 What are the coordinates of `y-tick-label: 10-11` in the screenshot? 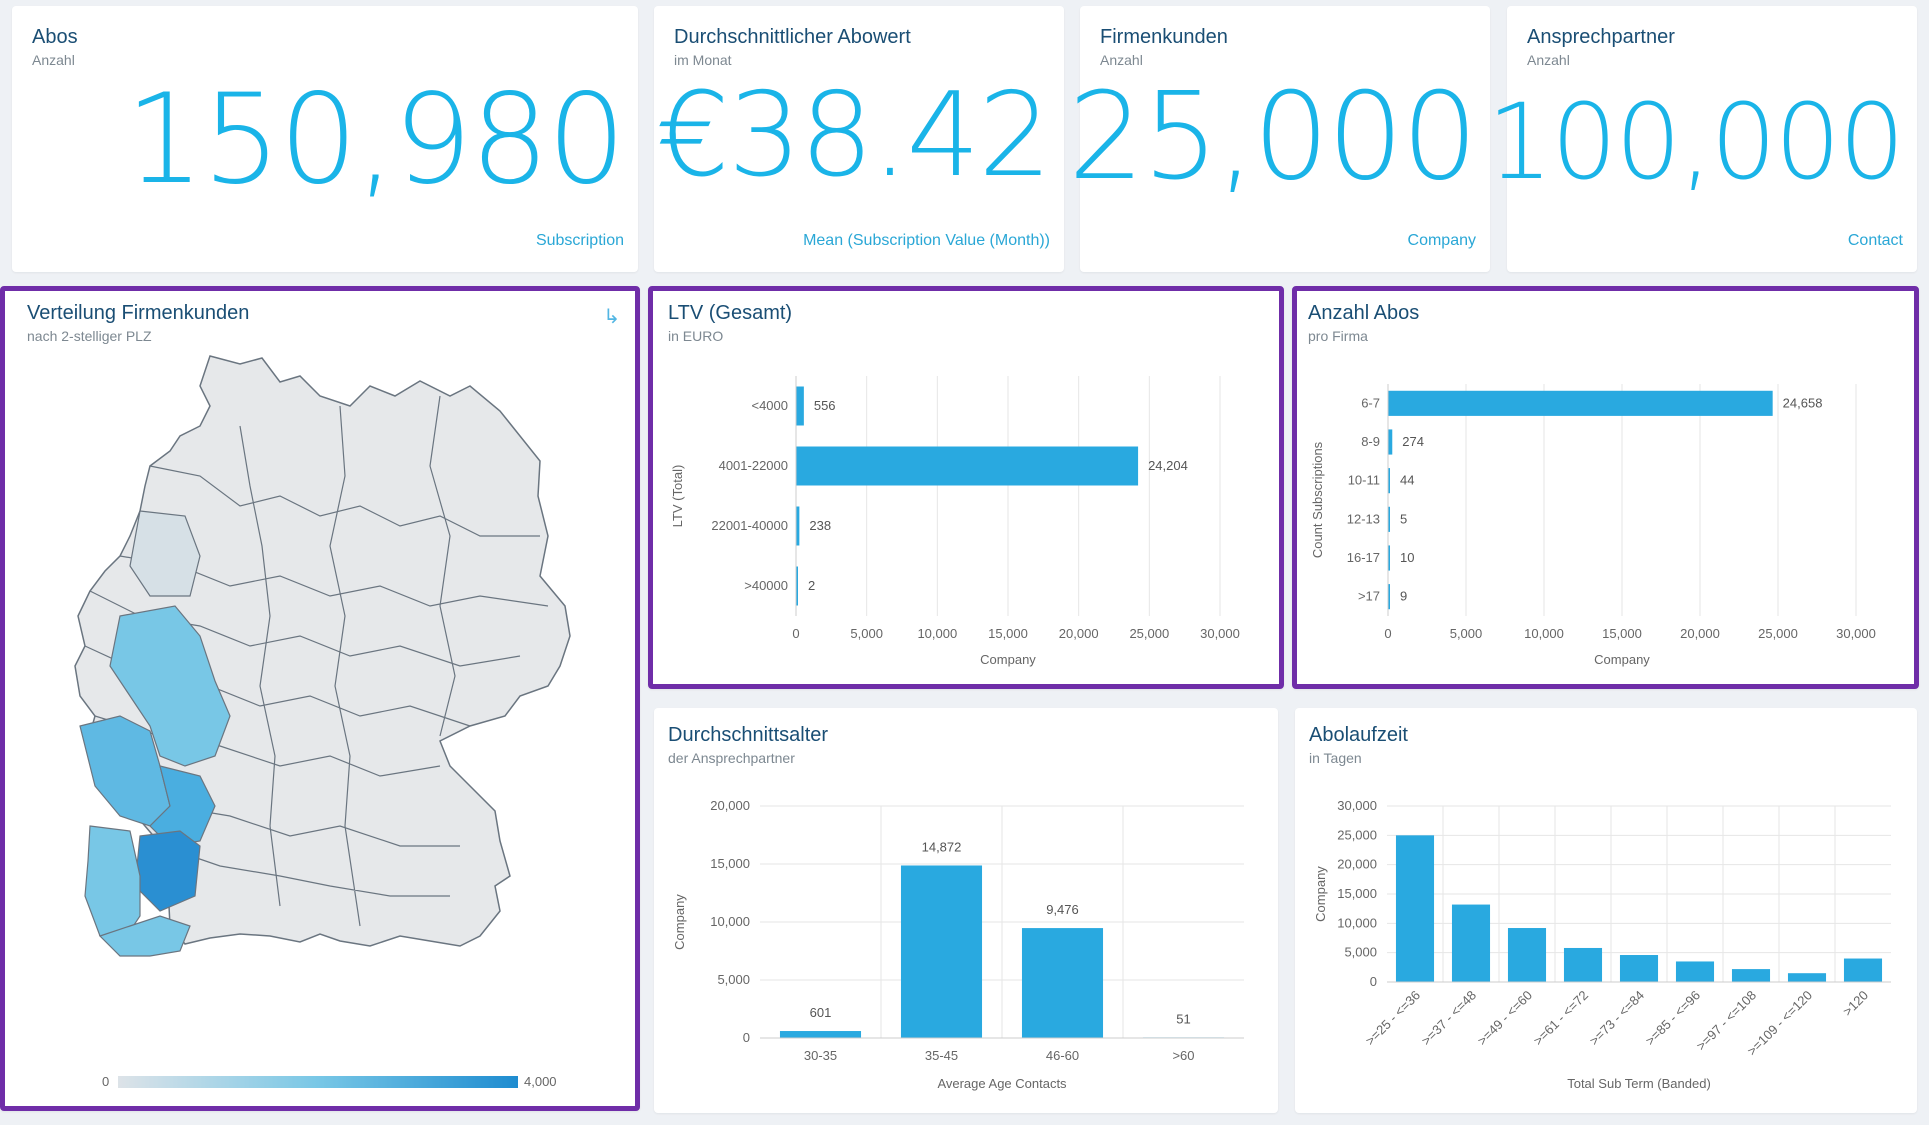 It's located at (1364, 480).